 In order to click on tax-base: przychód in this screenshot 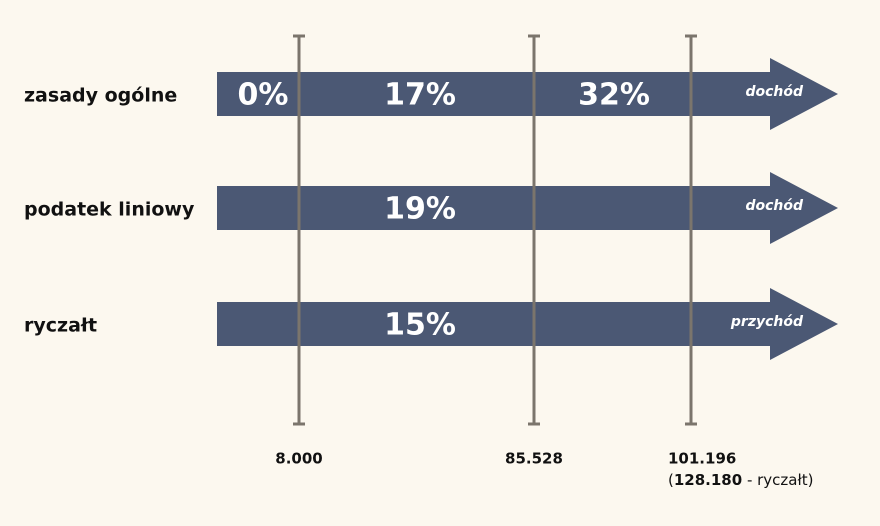, I will do `click(767, 322)`.